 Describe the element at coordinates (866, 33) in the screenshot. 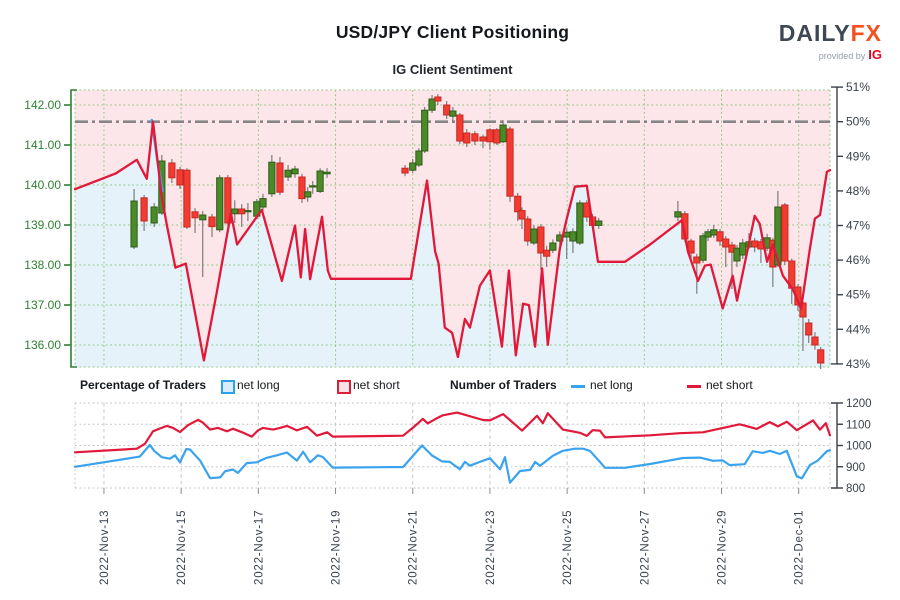

I see `logo-fx-text: FX` at that location.